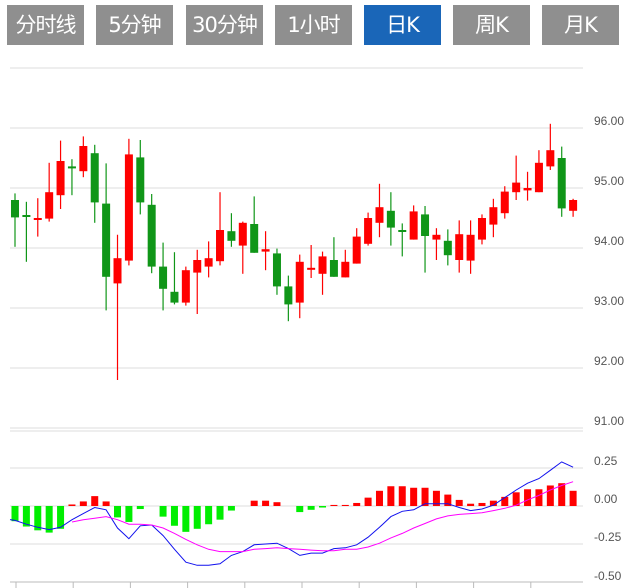 Image resolution: width=635 pixels, height=588 pixels. What do you see at coordinates (609, 361) in the screenshot?
I see `price-tick-label: 92.00` at bounding box center [609, 361].